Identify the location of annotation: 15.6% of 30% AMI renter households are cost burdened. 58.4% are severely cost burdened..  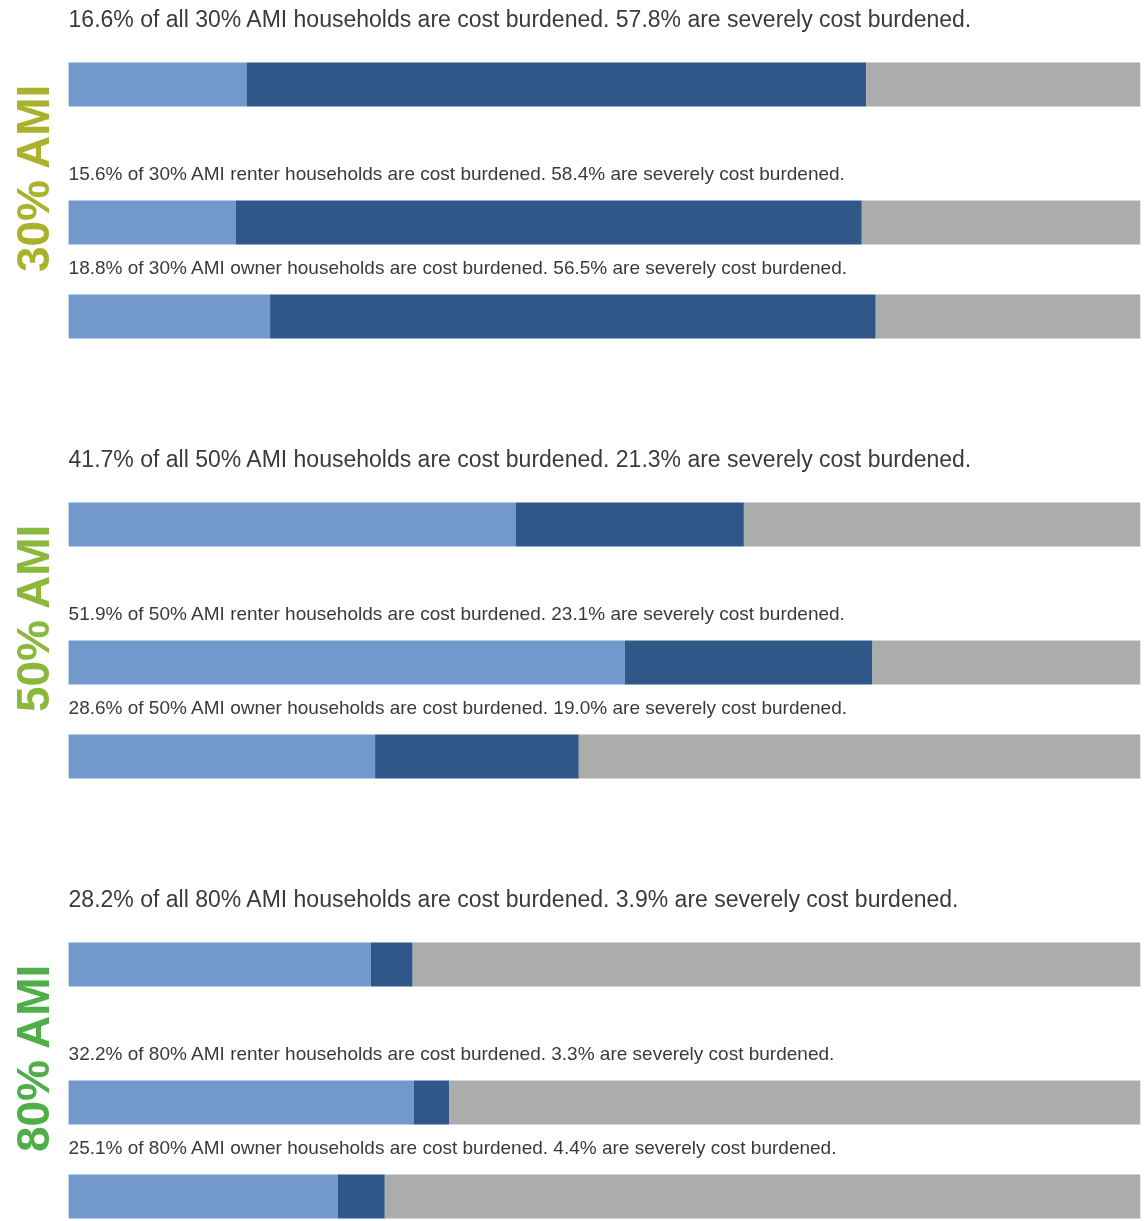
(456, 173).